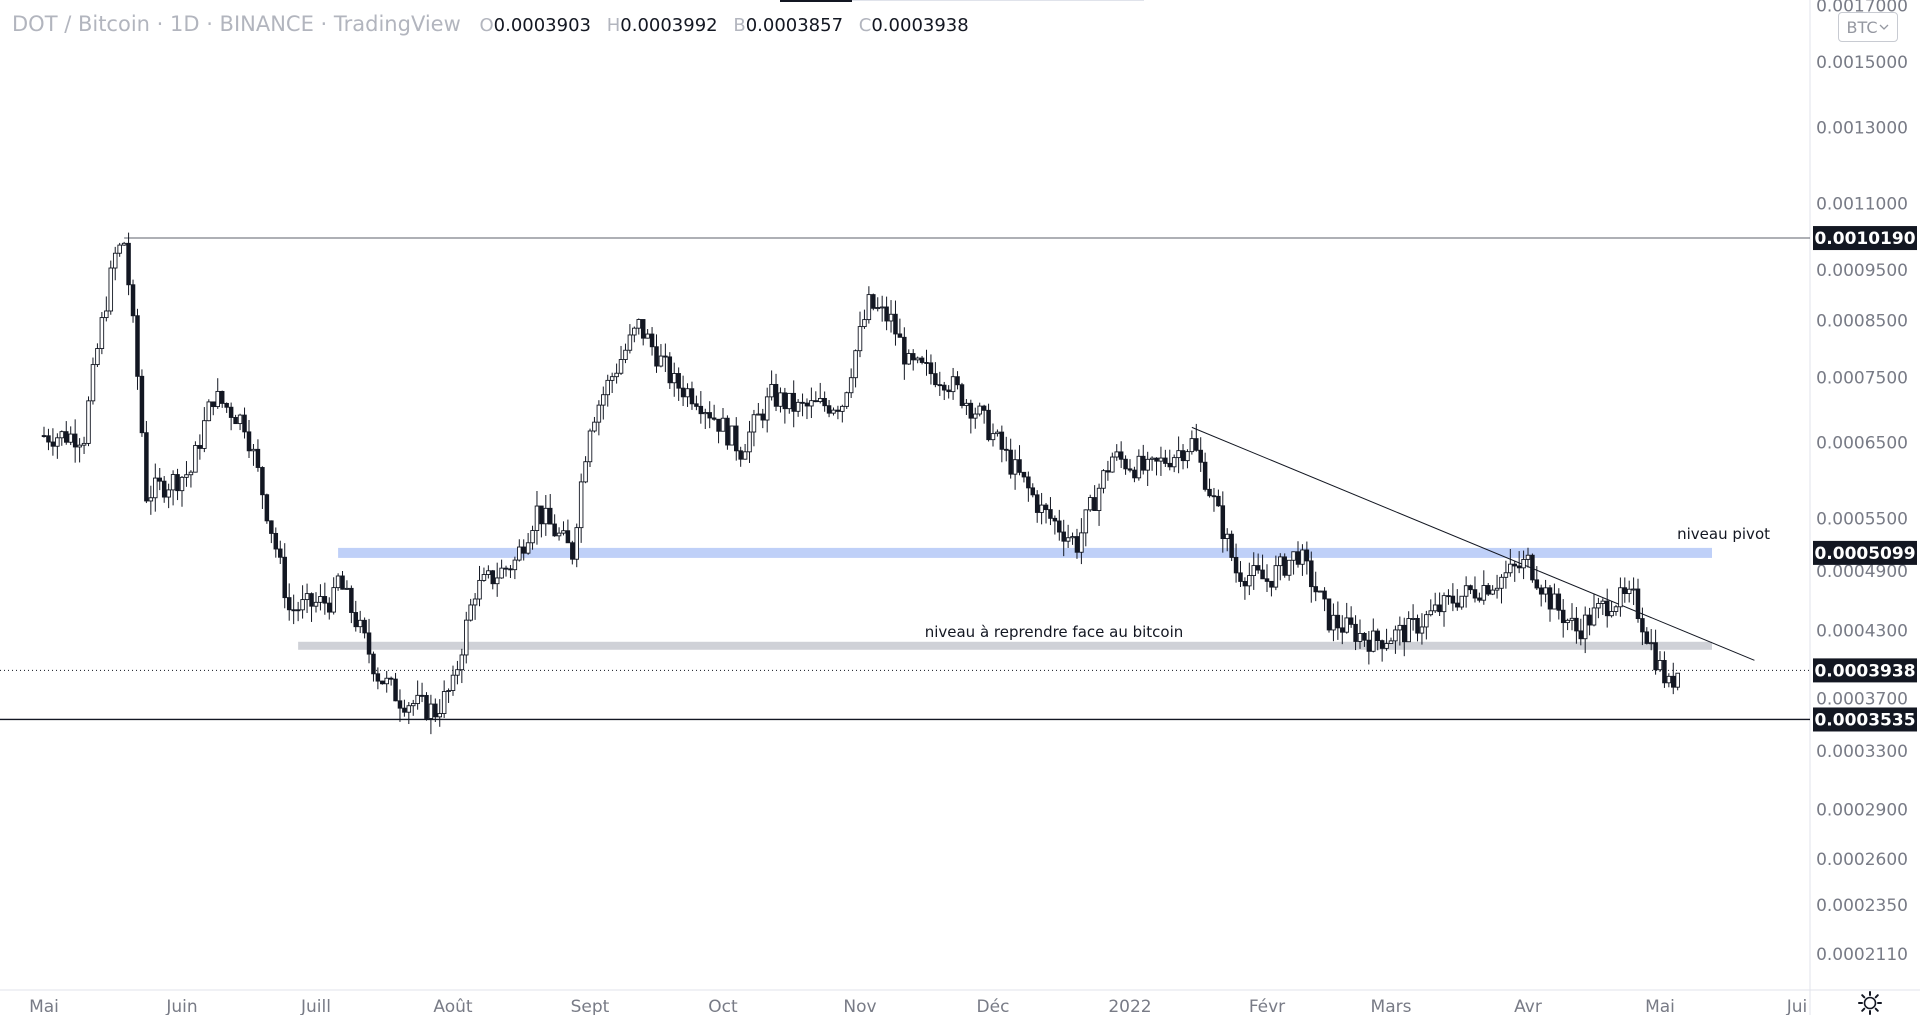 This screenshot has width=1920, height=1016. I want to click on x-tick-label: Sept, so click(590, 1006).